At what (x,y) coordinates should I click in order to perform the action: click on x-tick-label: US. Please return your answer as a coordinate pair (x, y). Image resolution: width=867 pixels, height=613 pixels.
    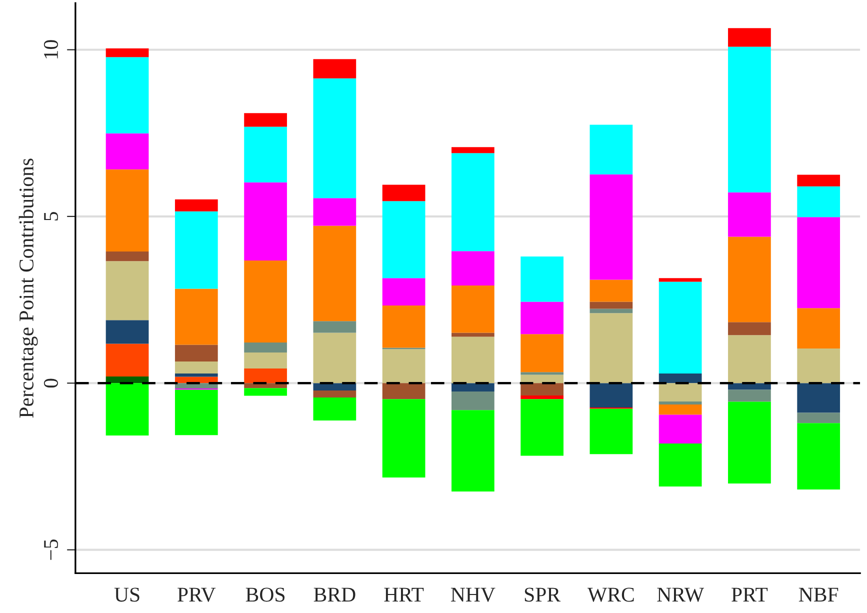
    Looking at the image, I should click on (127, 595).